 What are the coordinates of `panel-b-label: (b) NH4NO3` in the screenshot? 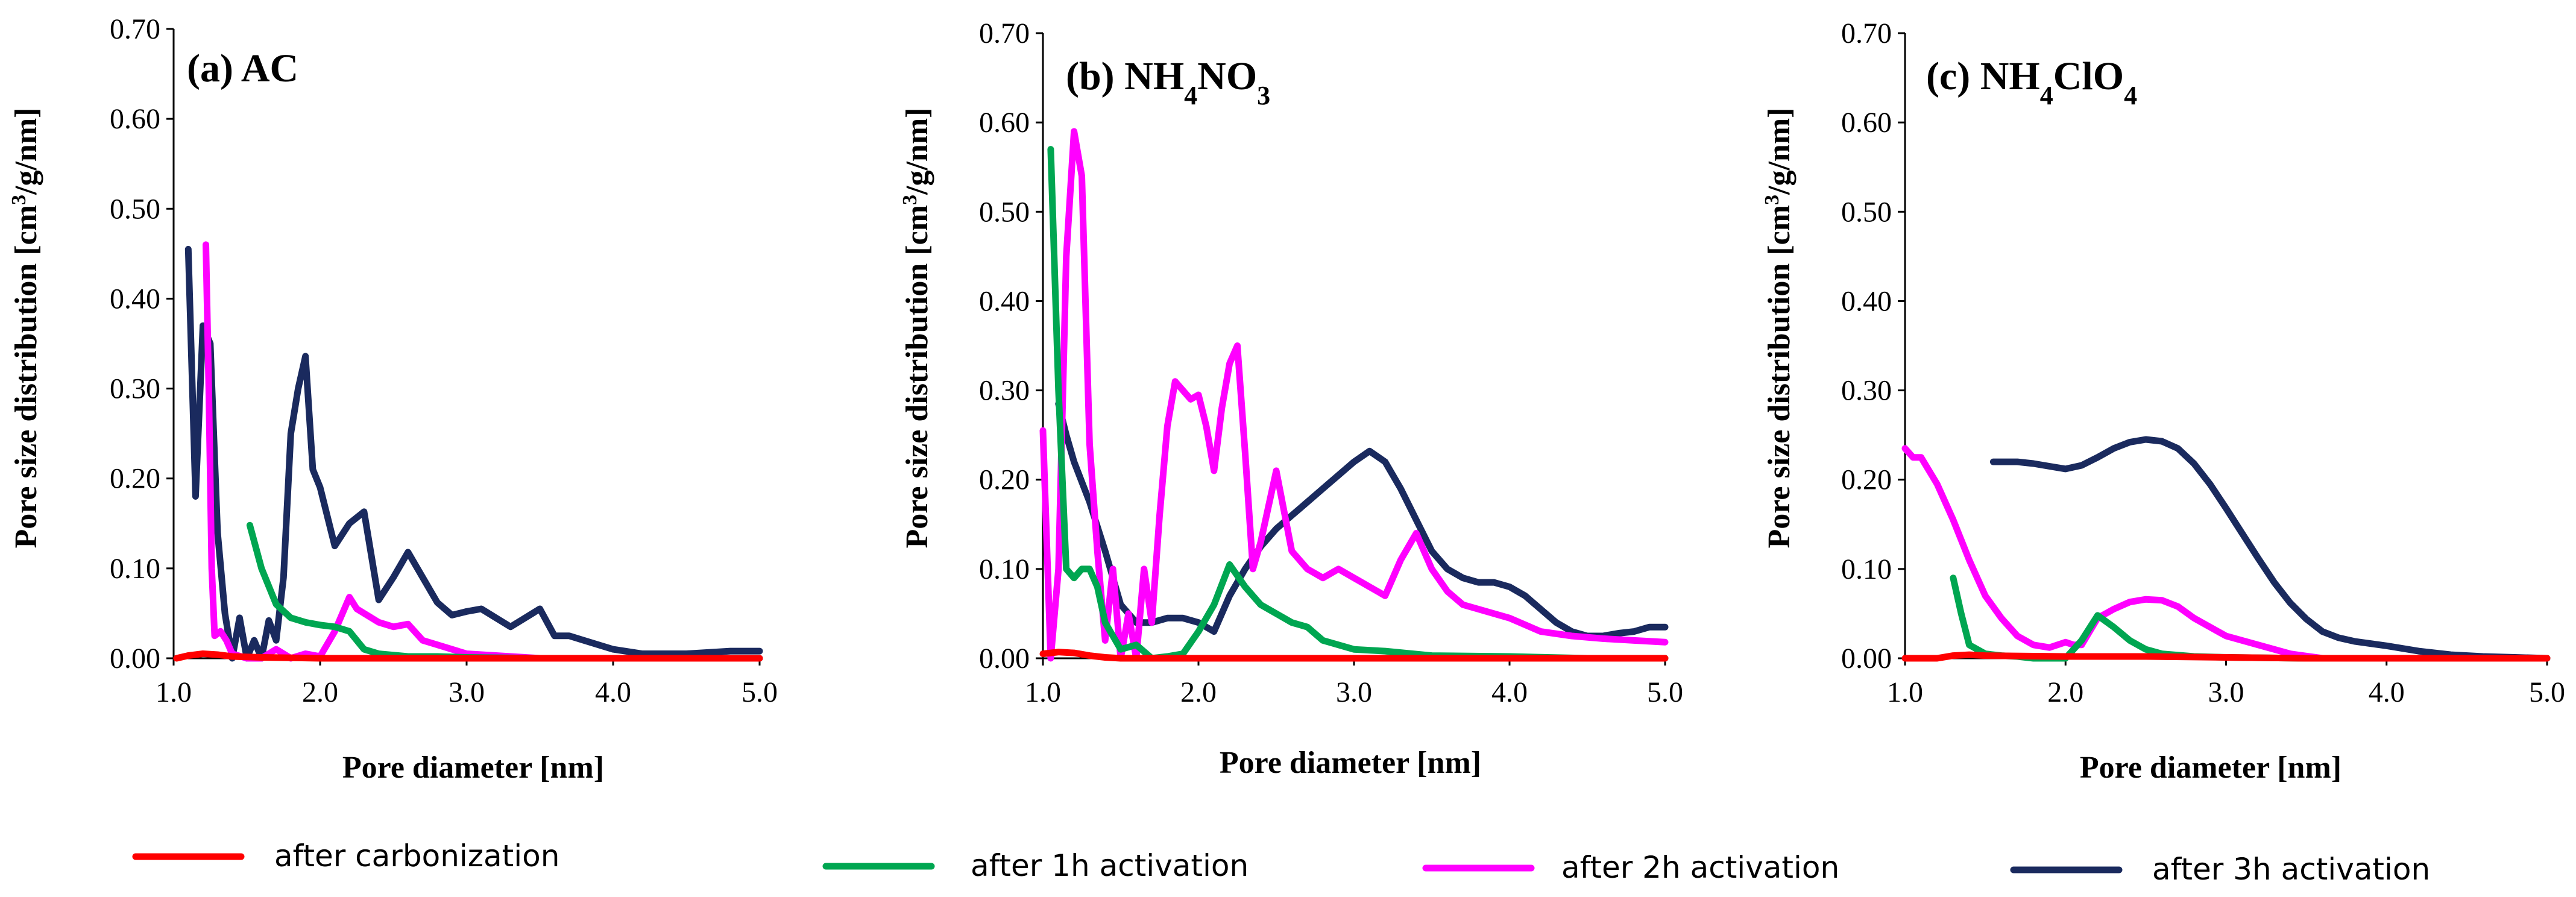 It's located at (1168, 82).